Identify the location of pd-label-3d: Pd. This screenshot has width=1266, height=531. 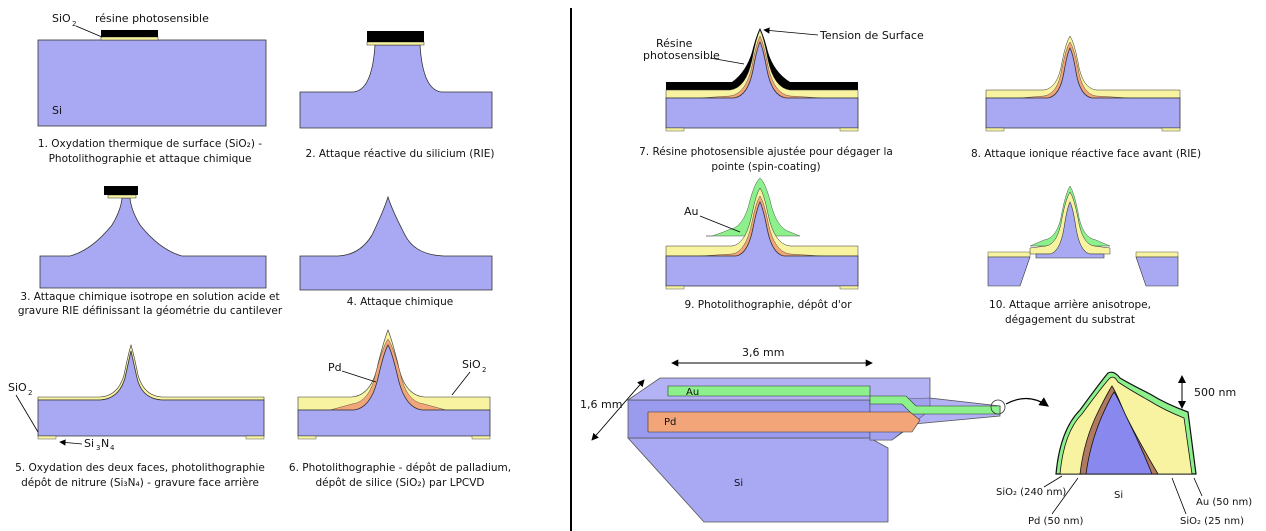
(670, 422).